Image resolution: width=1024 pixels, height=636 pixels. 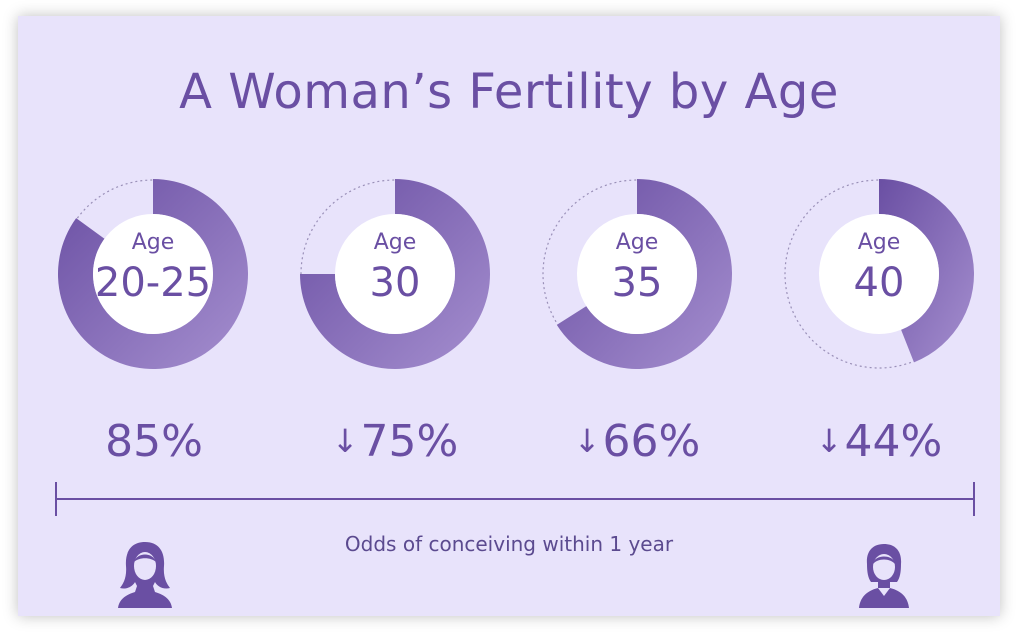 I want to click on donut-age-value: 35, so click(x=637, y=283).